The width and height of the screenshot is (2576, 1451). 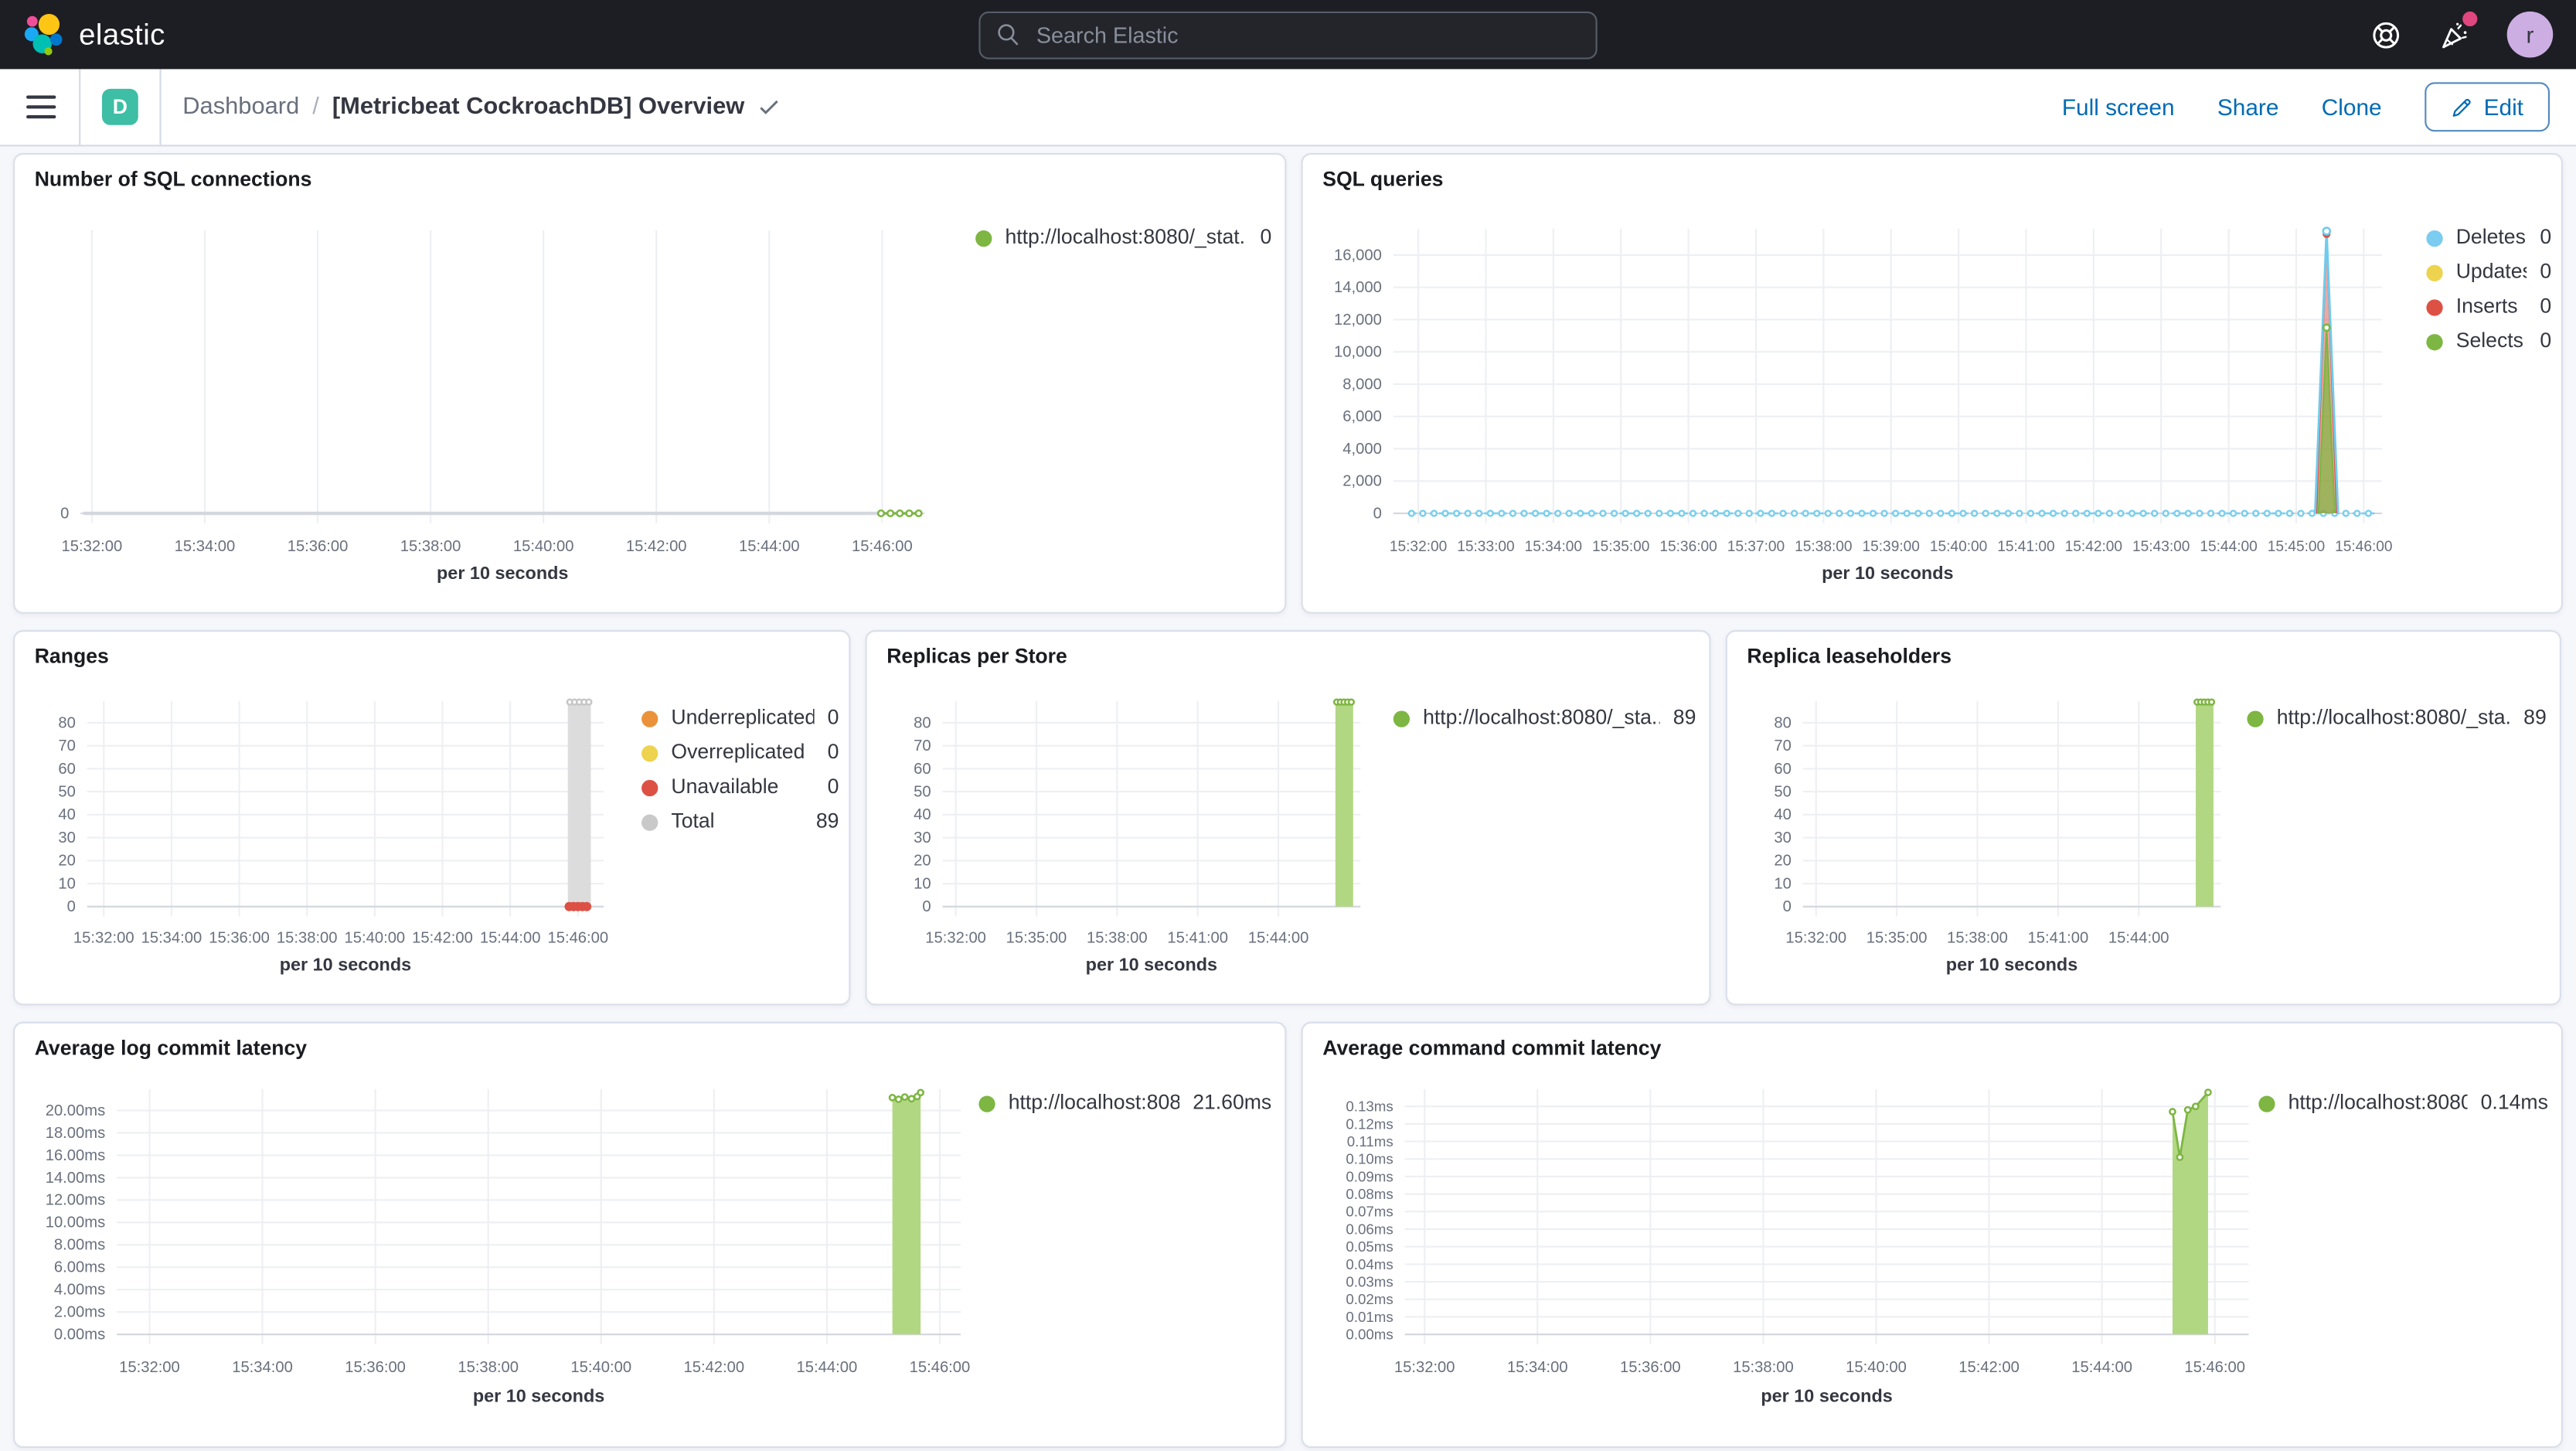 What do you see at coordinates (1123, 238) in the screenshot?
I see `legend-item: http://localhost:8080/_stat... 0` at bounding box center [1123, 238].